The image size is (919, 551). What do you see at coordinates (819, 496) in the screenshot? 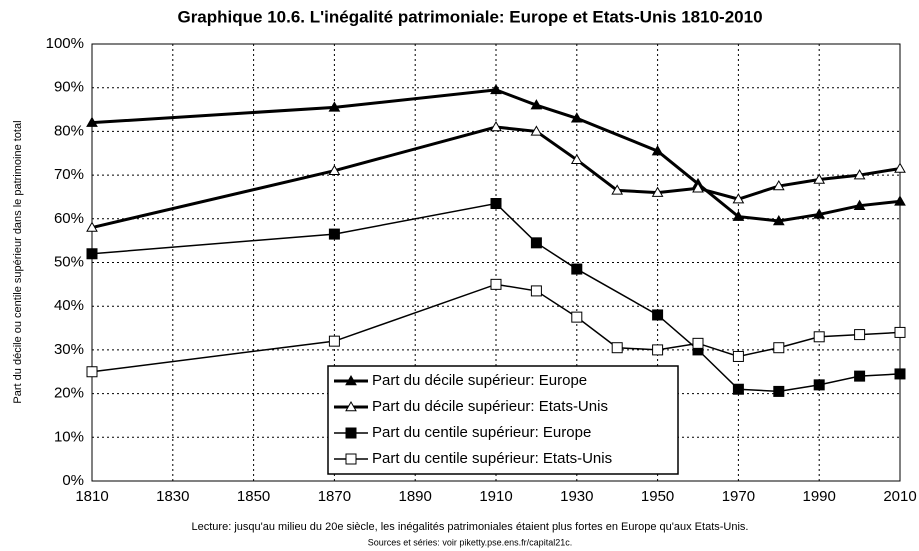
I see `x-tick-label: 1990` at bounding box center [819, 496].